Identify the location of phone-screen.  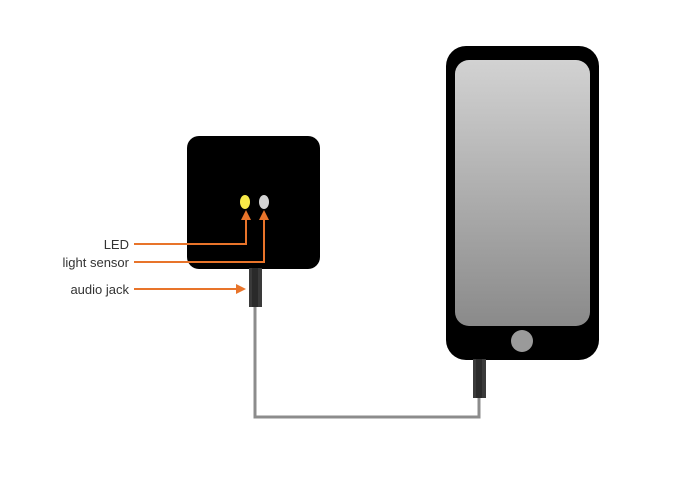
(522, 193).